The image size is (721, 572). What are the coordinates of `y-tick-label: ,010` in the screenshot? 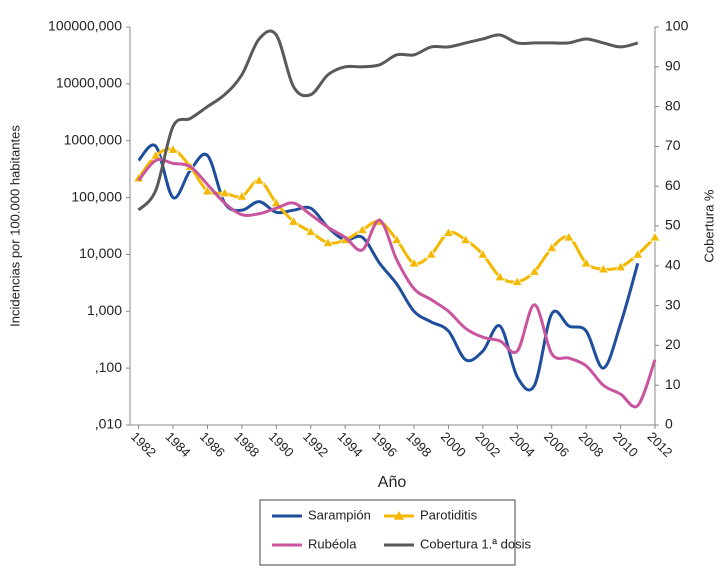 It's located at (108, 424).